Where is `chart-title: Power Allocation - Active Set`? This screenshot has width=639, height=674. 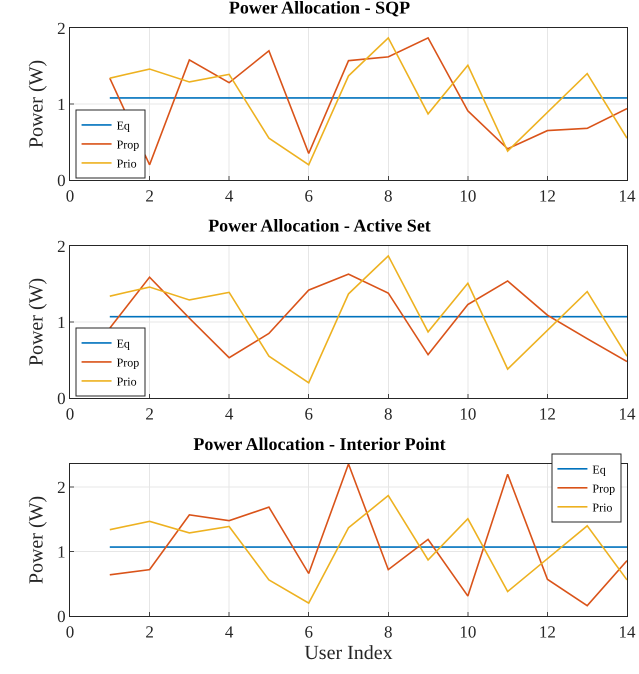 chart-title: Power Allocation - Active Set is located at coordinates (319, 226).